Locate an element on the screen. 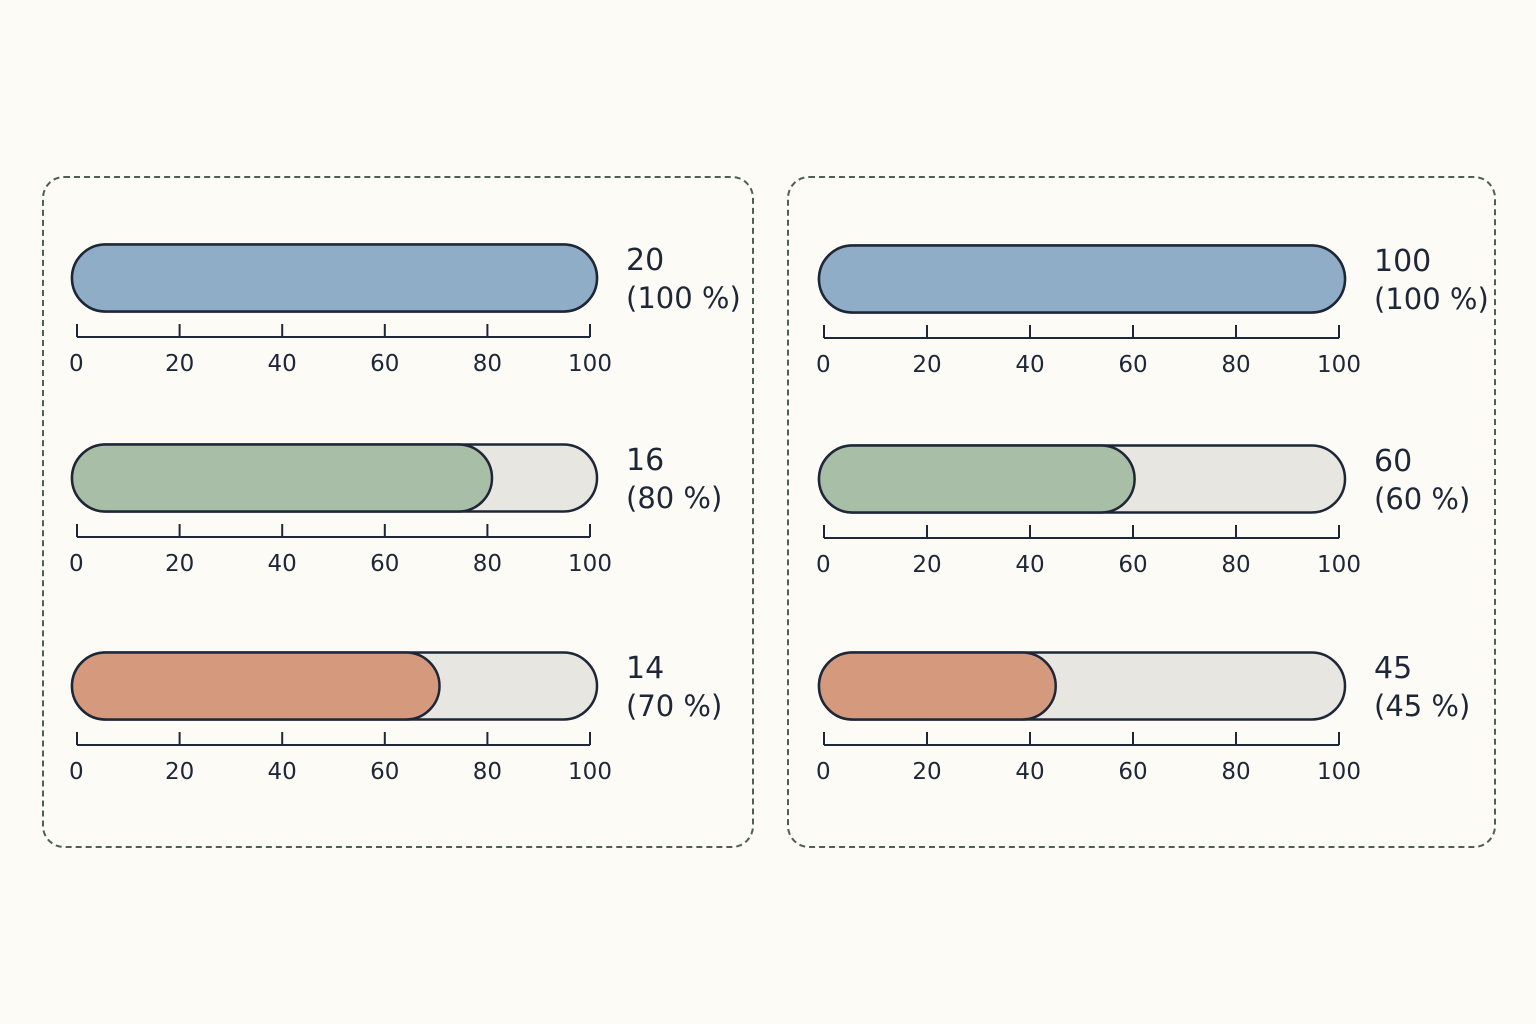 This screenshot has width=1536, height=1024. bar-value-label: 20 is located at coordinates (645, 260).